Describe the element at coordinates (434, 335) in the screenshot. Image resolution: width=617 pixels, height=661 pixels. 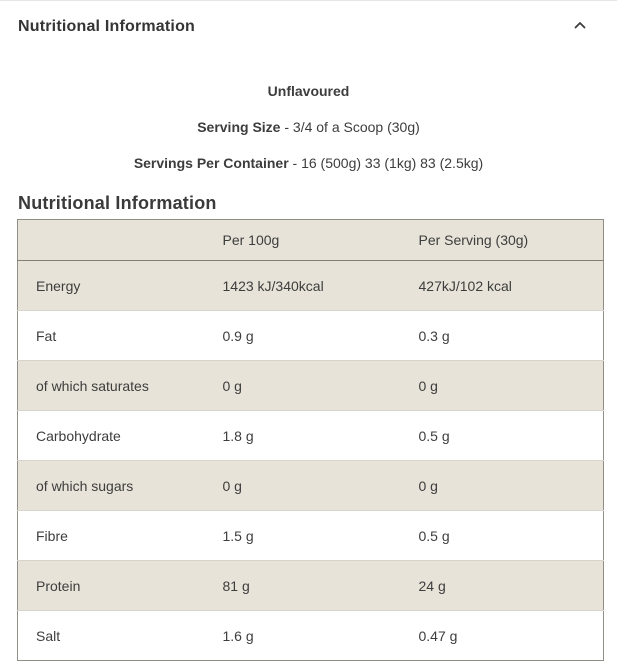
I see `row-perserving: 0.3 g` at that location.